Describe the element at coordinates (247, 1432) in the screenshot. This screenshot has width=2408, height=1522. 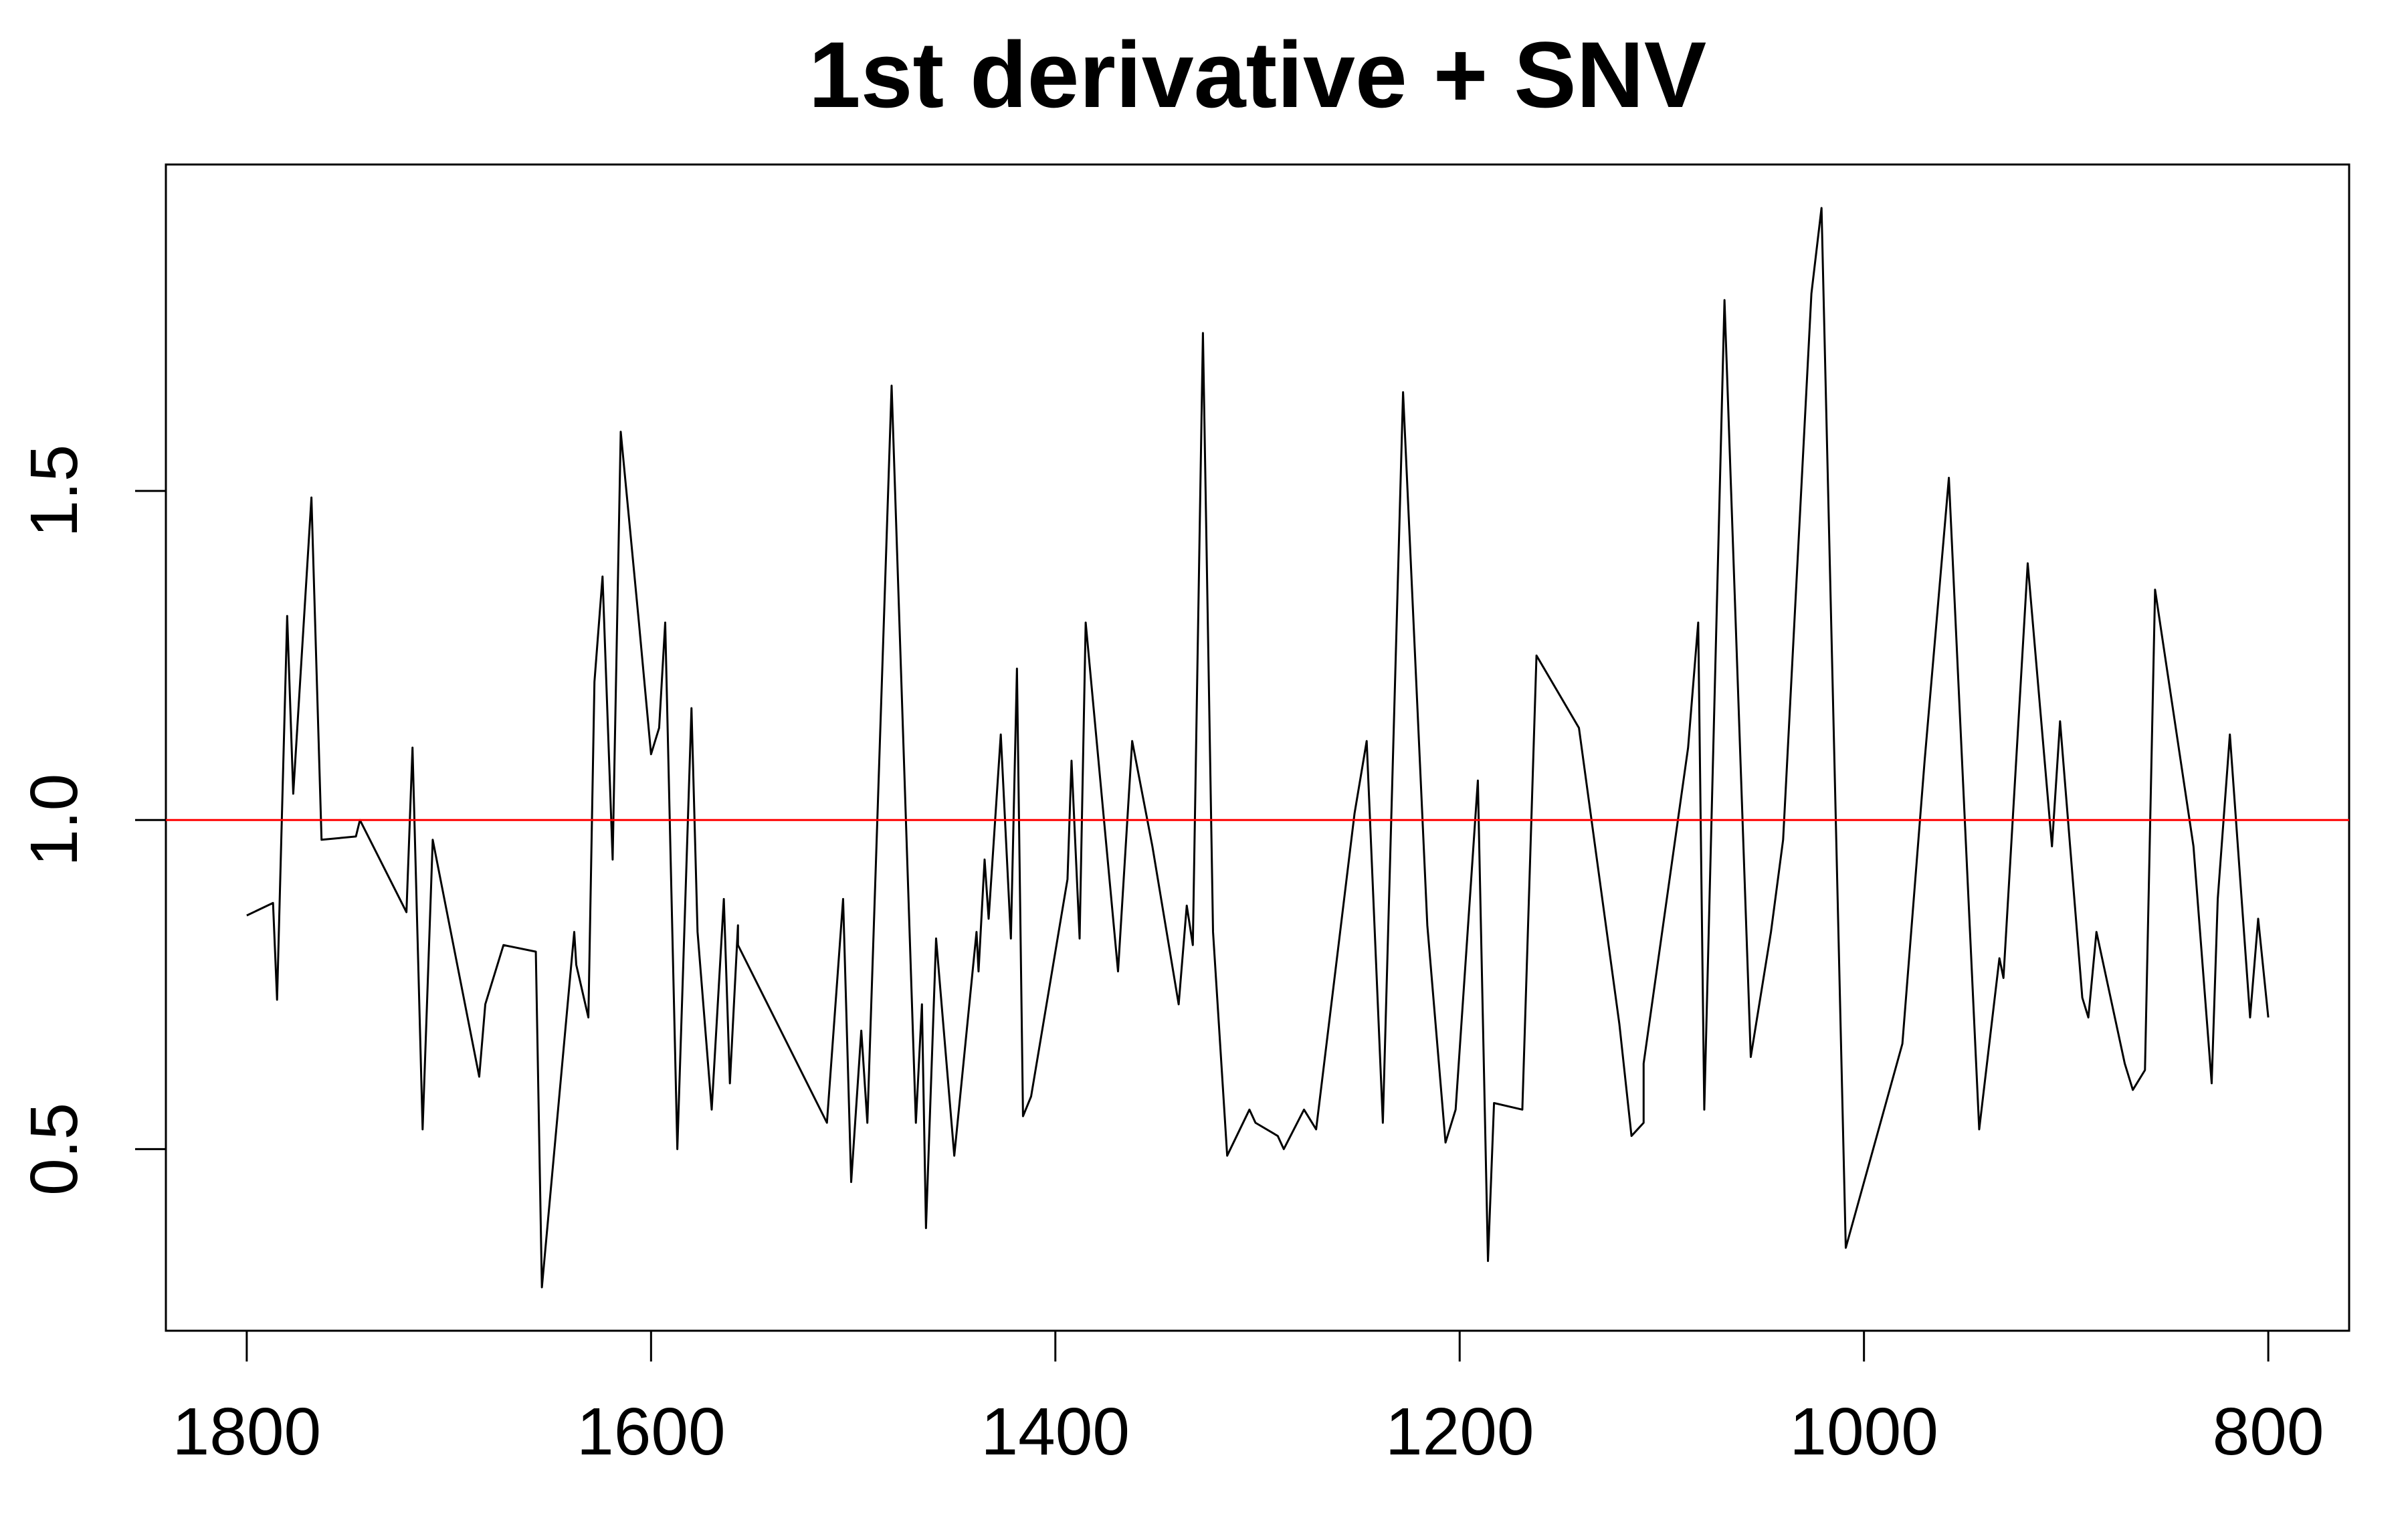
I see `x-tick-label: 1800` at that location.